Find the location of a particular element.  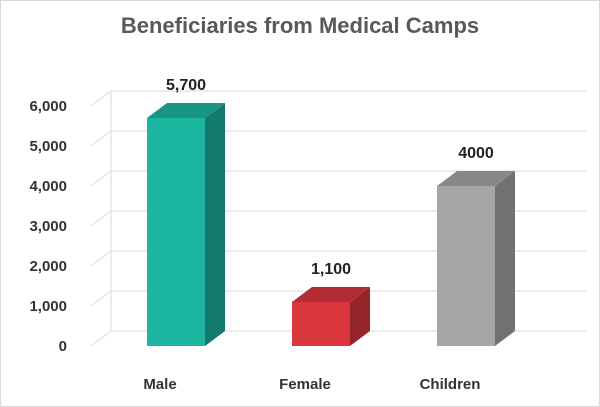

x-category-label: Children is located at coordinates (450, 384).